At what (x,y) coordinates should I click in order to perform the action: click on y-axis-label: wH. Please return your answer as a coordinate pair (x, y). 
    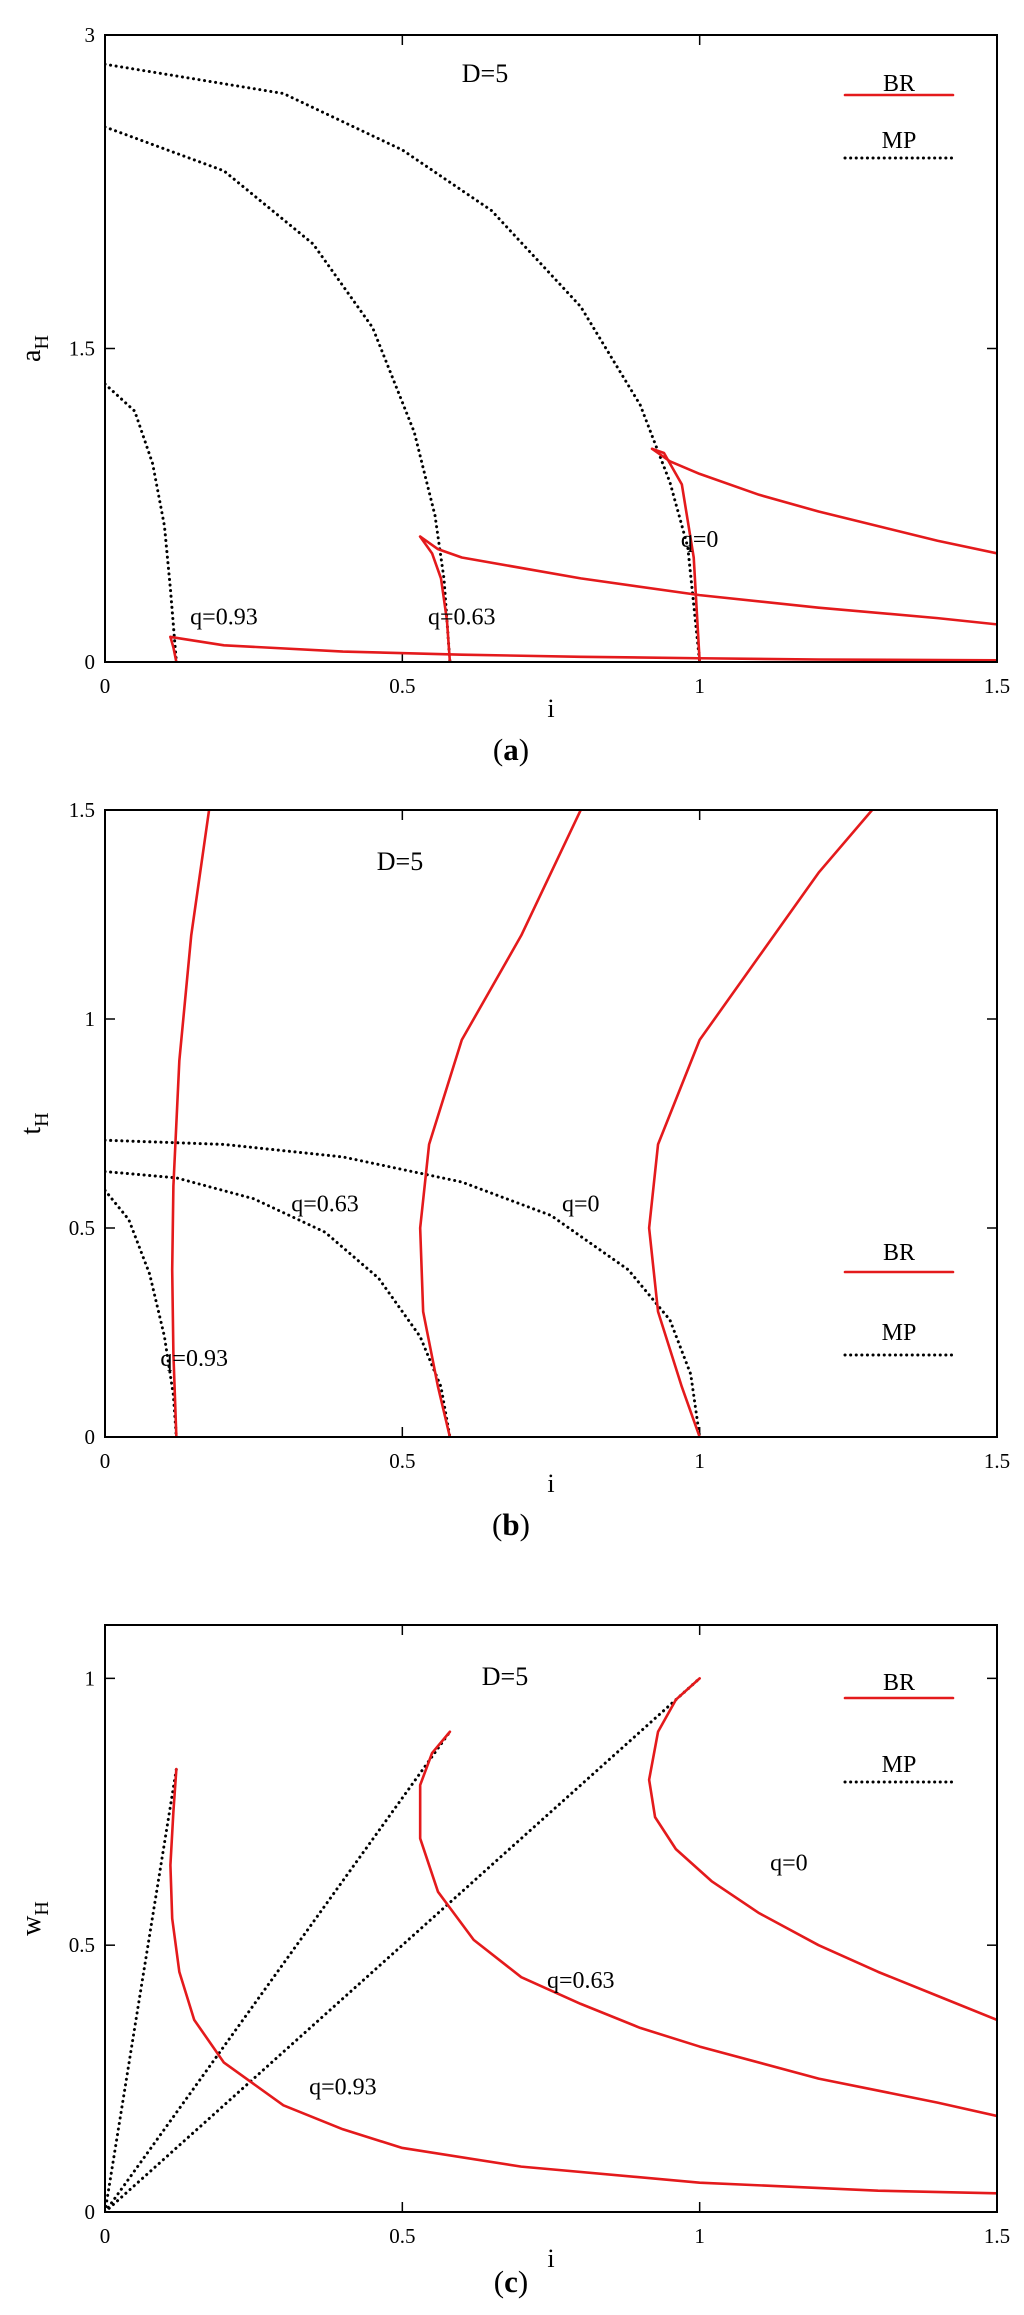
    Looking at the image, I should click on (34, 1918).